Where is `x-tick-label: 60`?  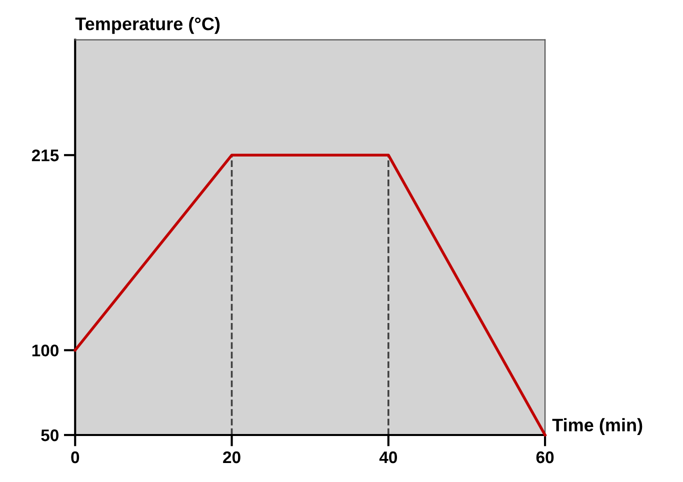 x-tick-label: 60 is located at coordinates (545, 457).